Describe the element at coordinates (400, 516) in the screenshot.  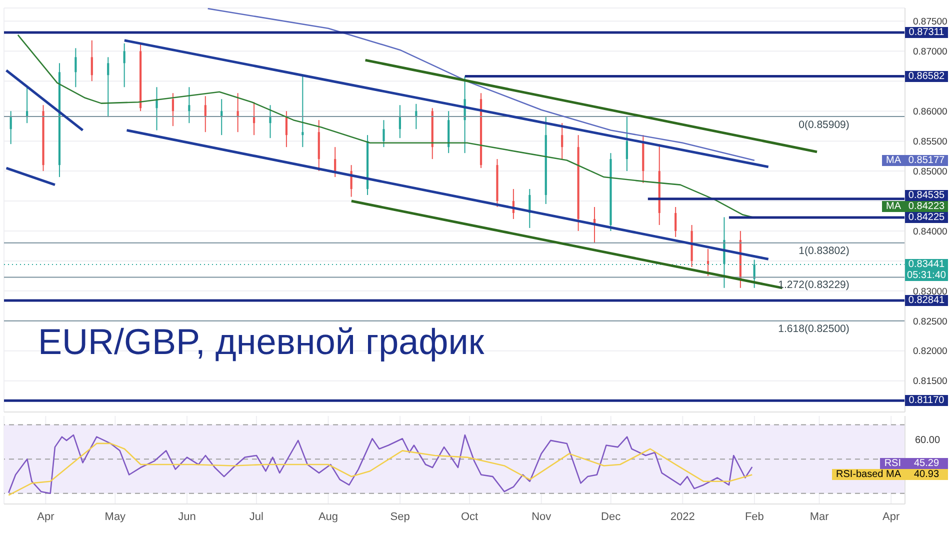
I see `x-tick-label: Sep` at that location.